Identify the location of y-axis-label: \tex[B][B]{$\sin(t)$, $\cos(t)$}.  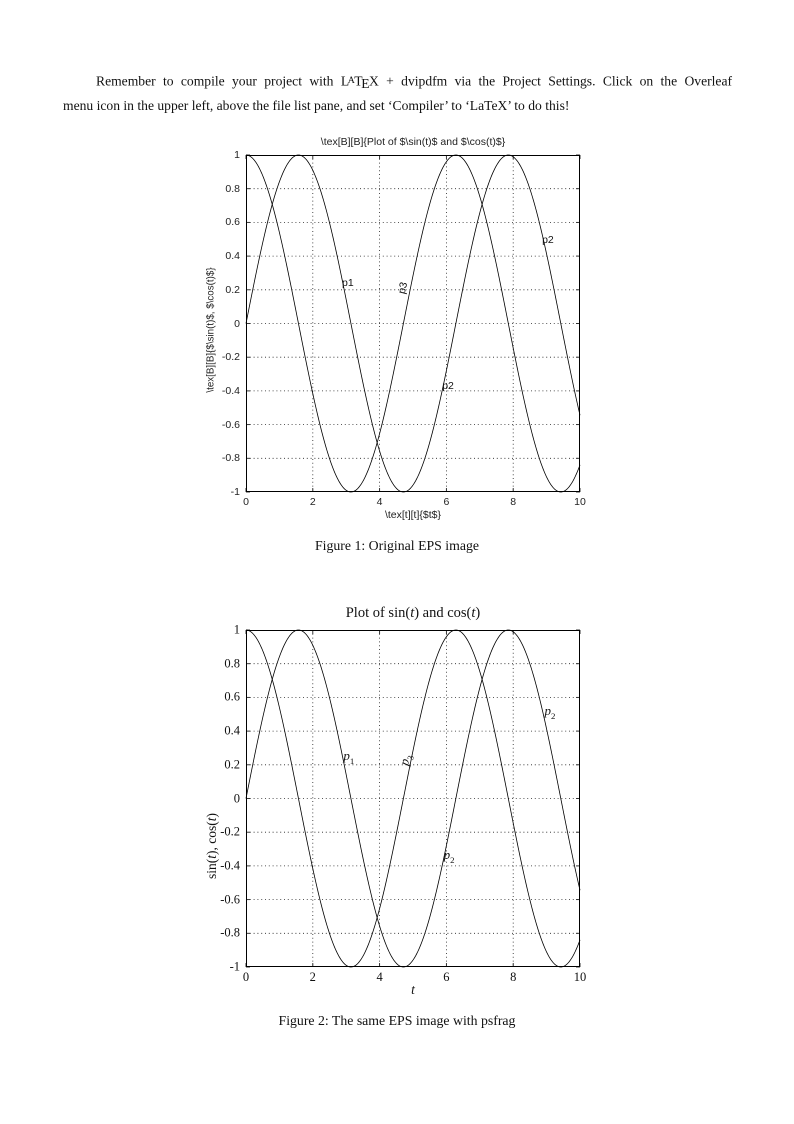
(211, 330).